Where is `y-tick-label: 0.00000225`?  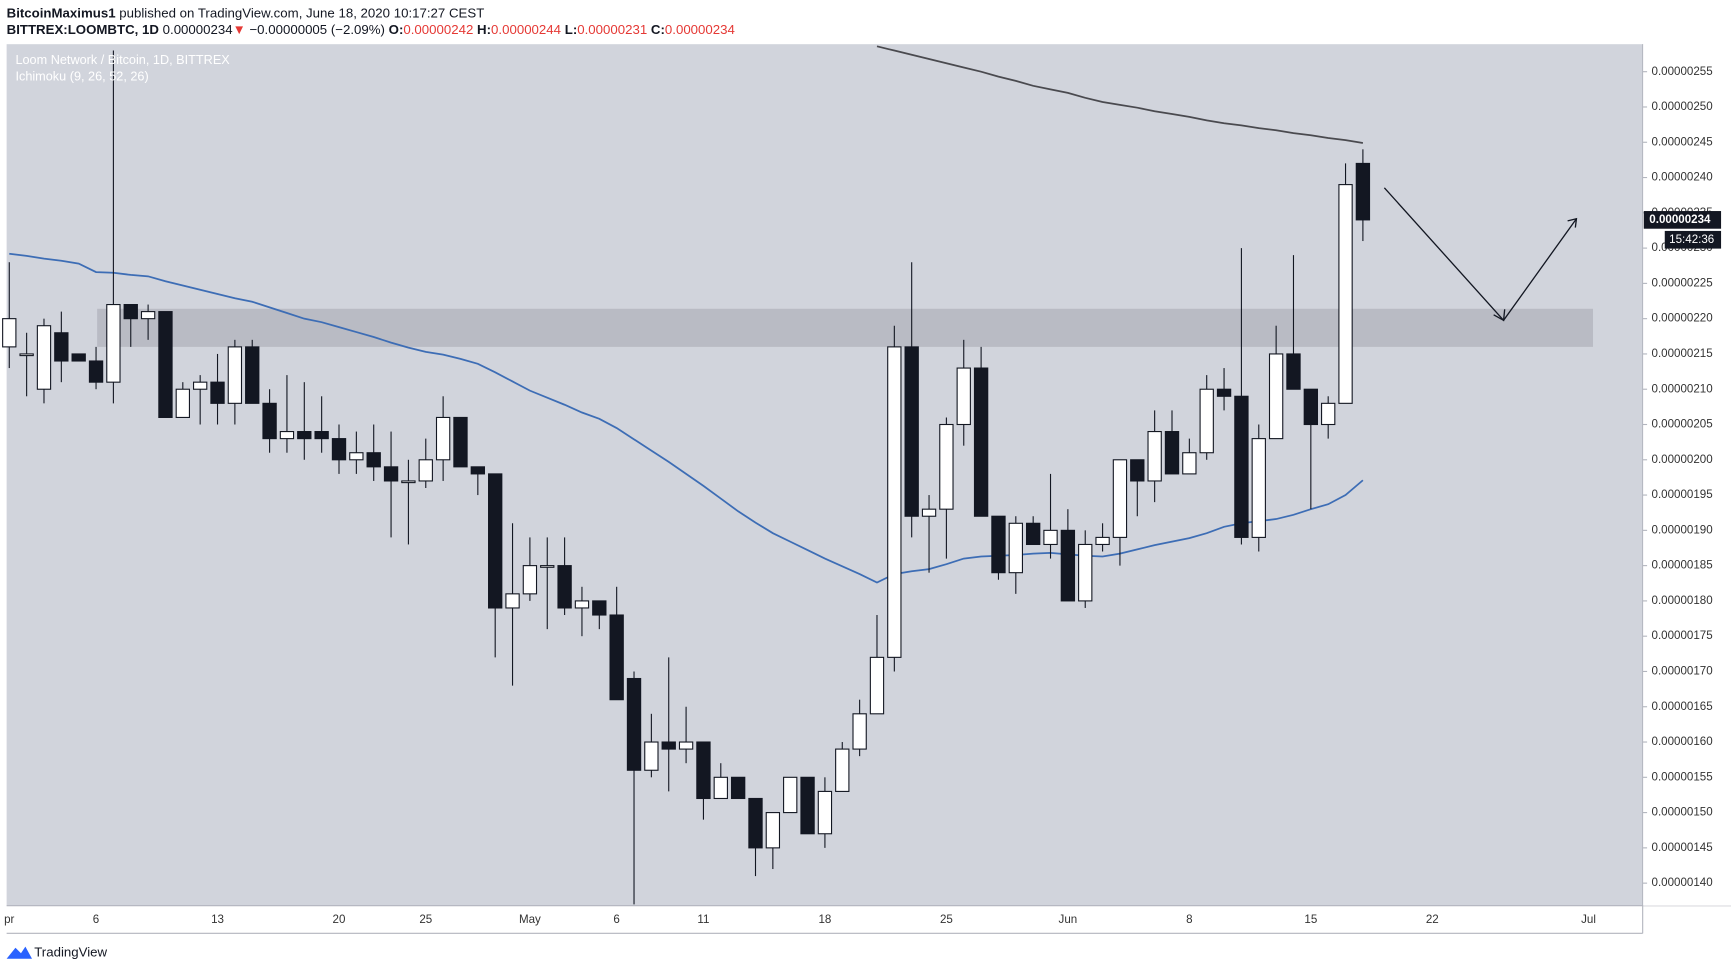 y-tick-label: 0.00000225 is located at coordinates (1682, 283).